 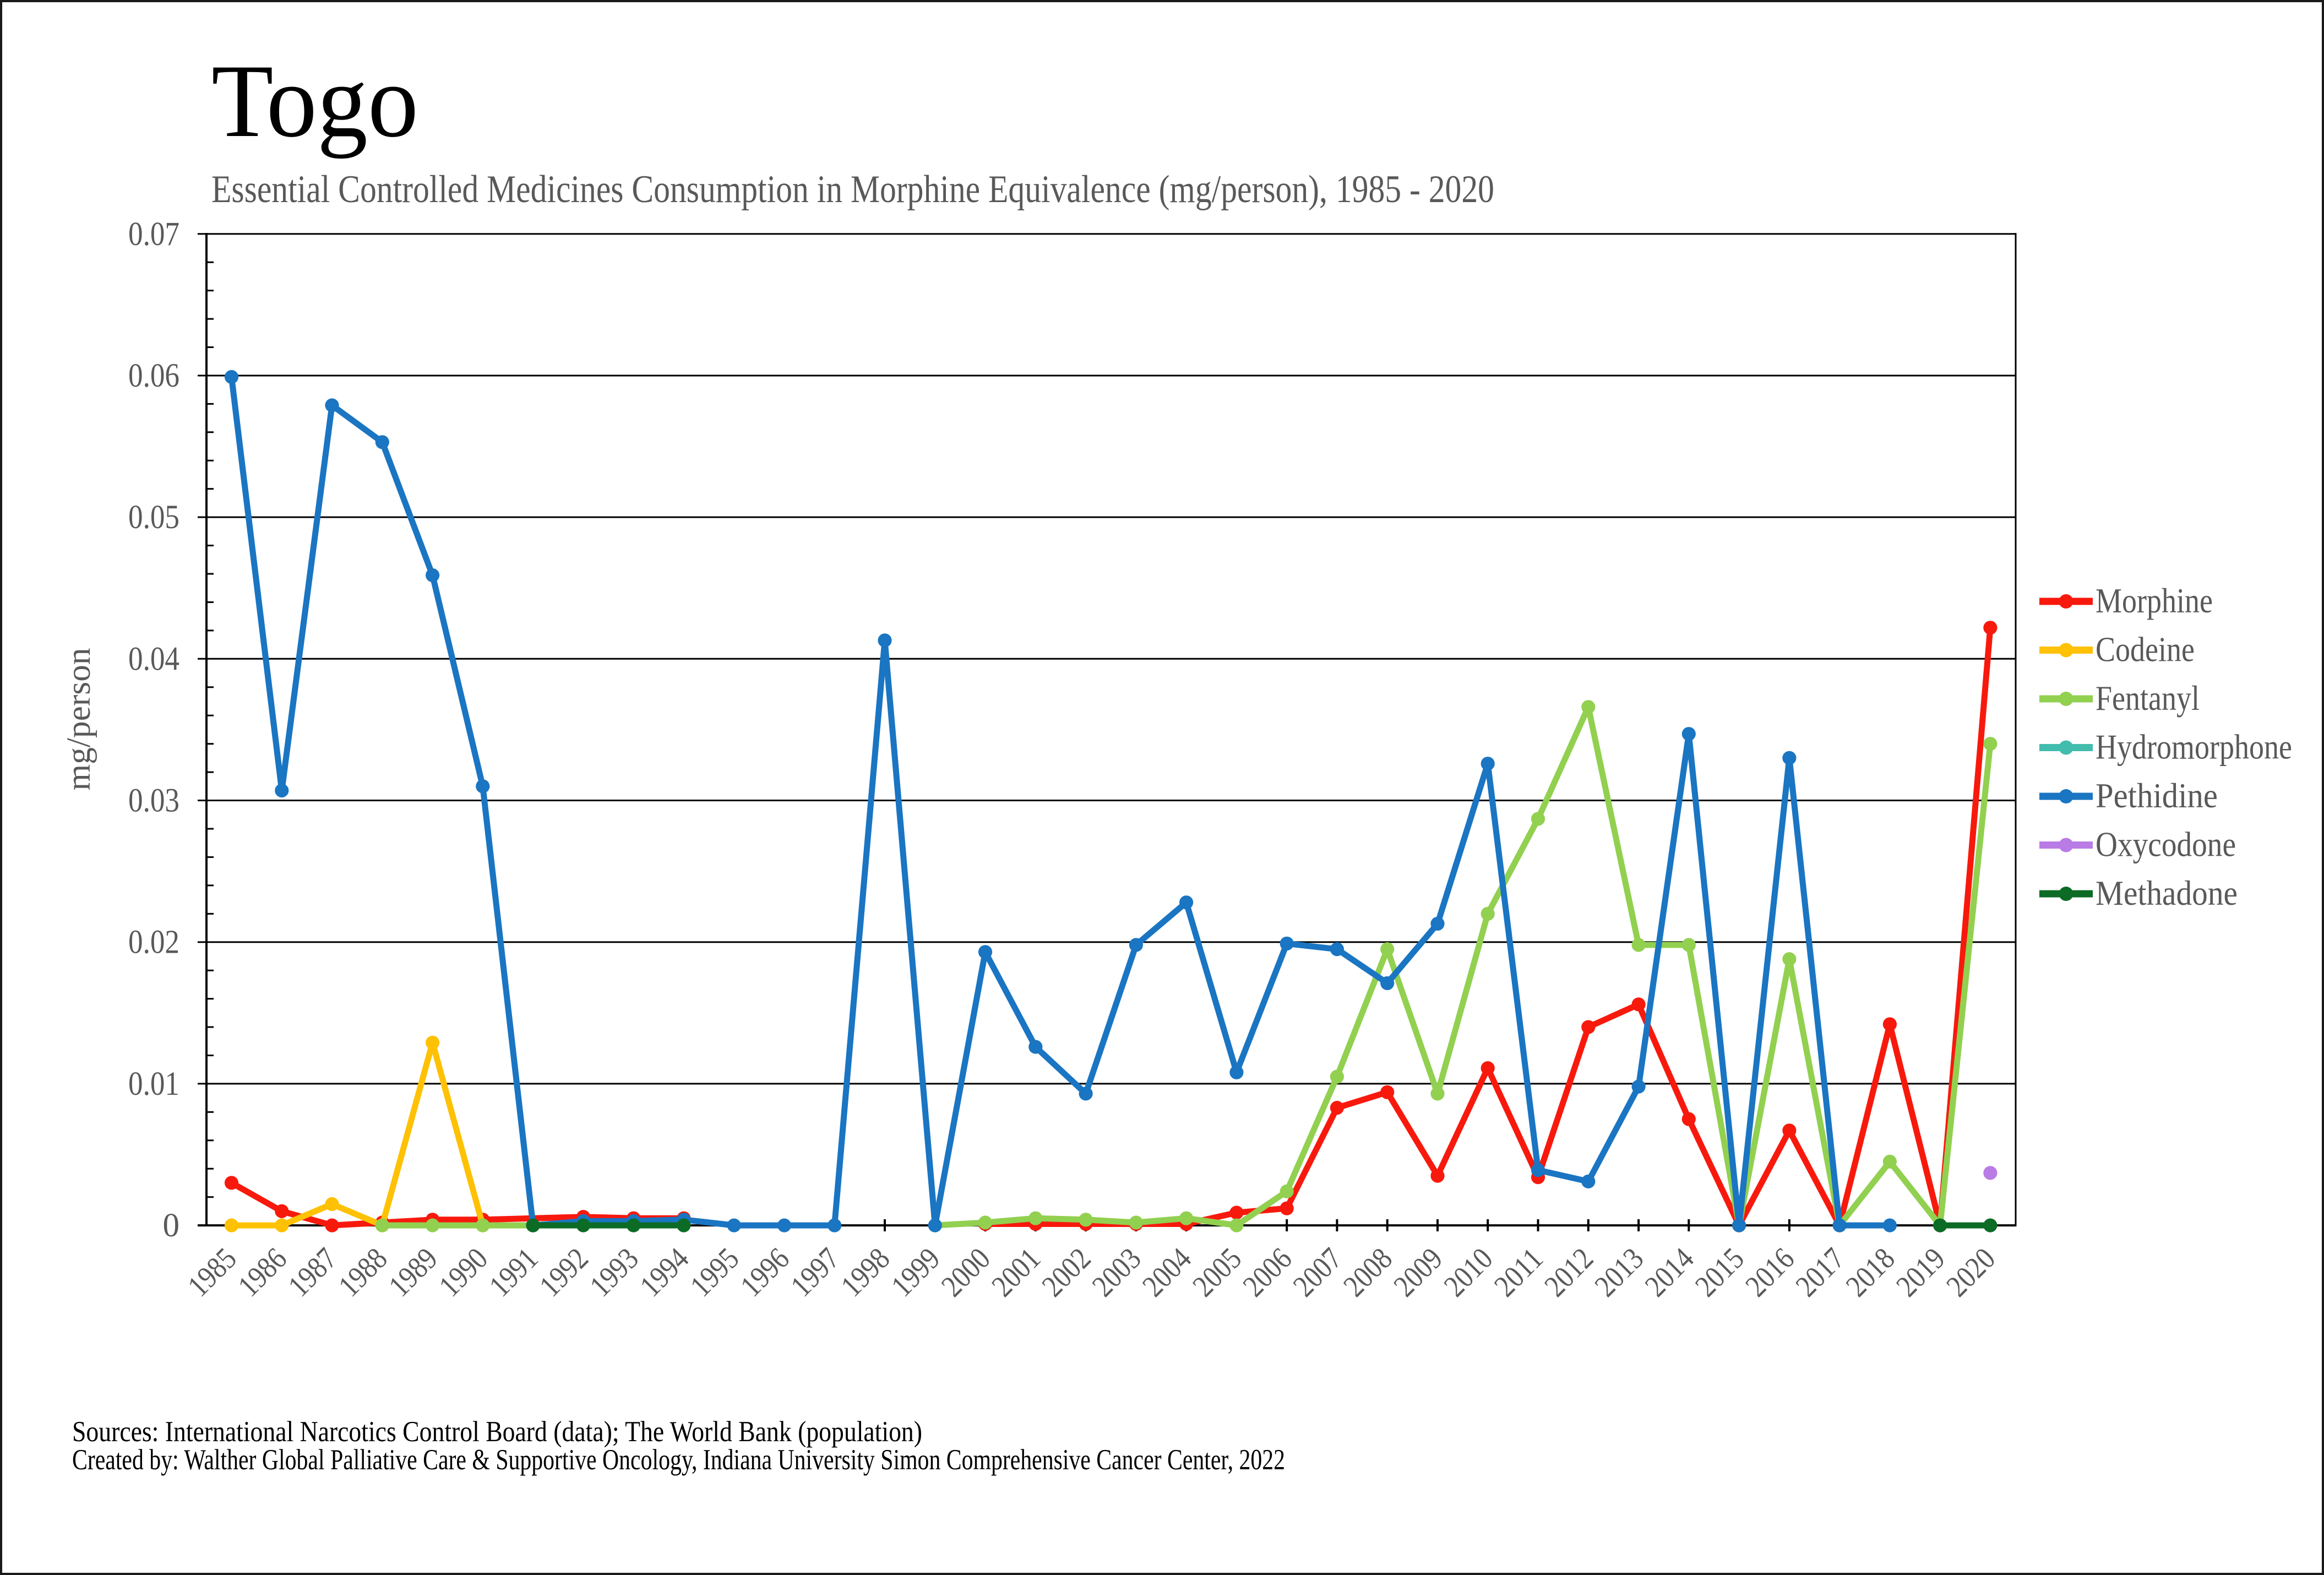 I want to click on svg-text: 0.04, so click(x=153, y=658).